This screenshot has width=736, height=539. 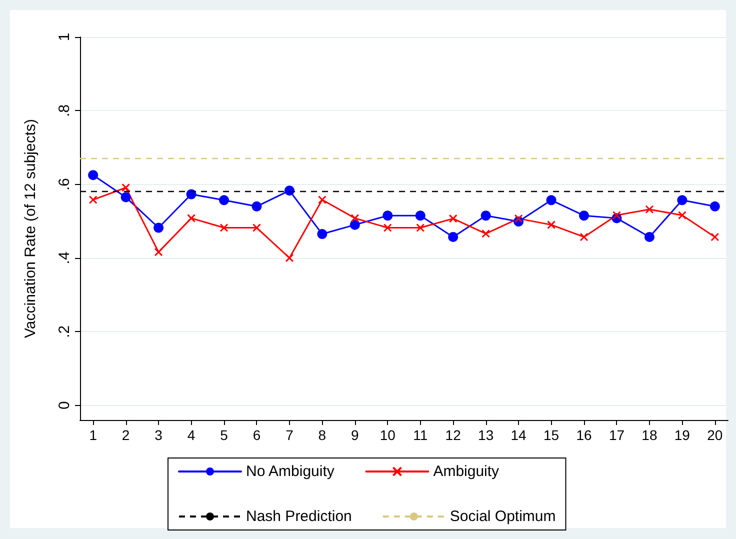 I want to click on x-tick-label: 17, so click(x=616, y=435).